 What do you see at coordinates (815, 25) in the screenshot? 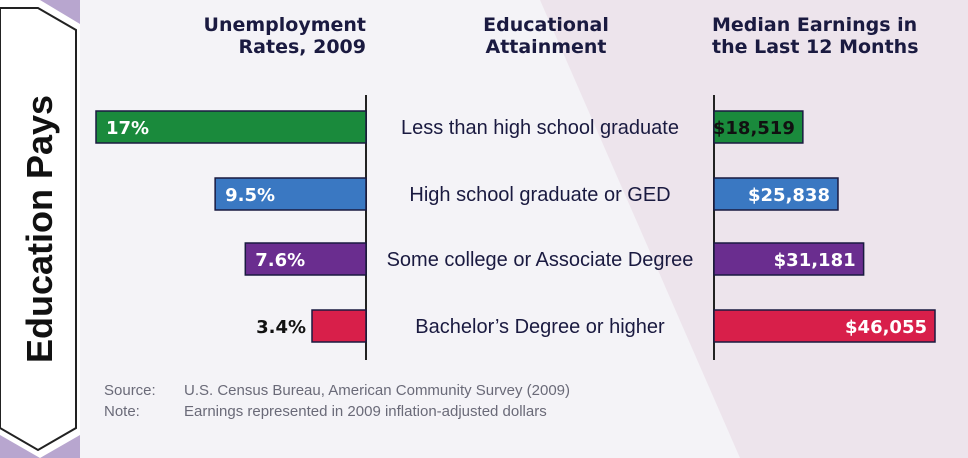
I see `header-earnings-line1: Median Earnings in` at bounding box center [815, 25].